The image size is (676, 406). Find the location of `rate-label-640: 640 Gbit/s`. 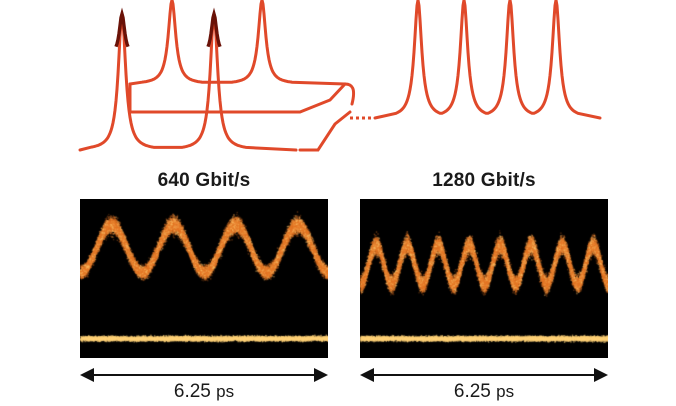

rate-label-640: 640 Gbit/s is located at coordinates (204, 180).